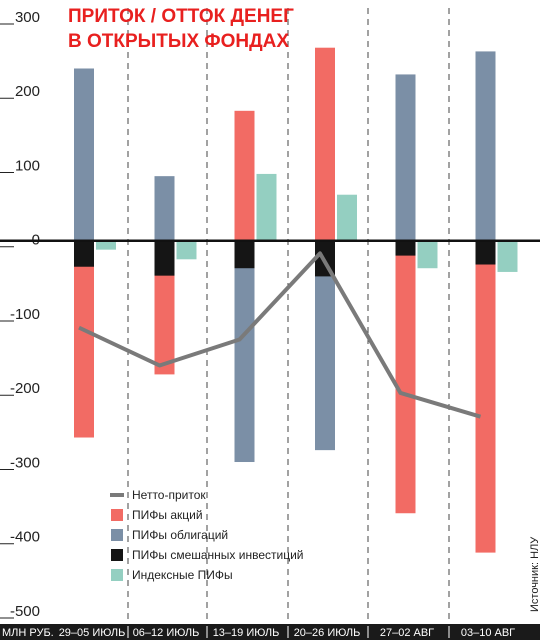 The width and height of the screenshot is (540, 640). I want to click on y-tick-label: -200, so click(25, 388).